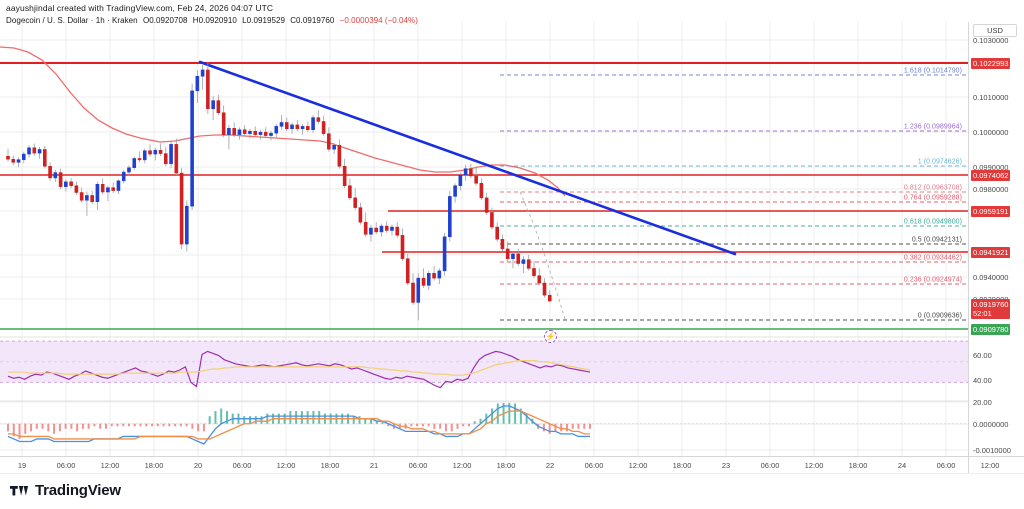  What do you see at coordinates (991, 132) in the screenshot?
I see `price-tick-label: 0.1000000` at bounding box center [991, 132].